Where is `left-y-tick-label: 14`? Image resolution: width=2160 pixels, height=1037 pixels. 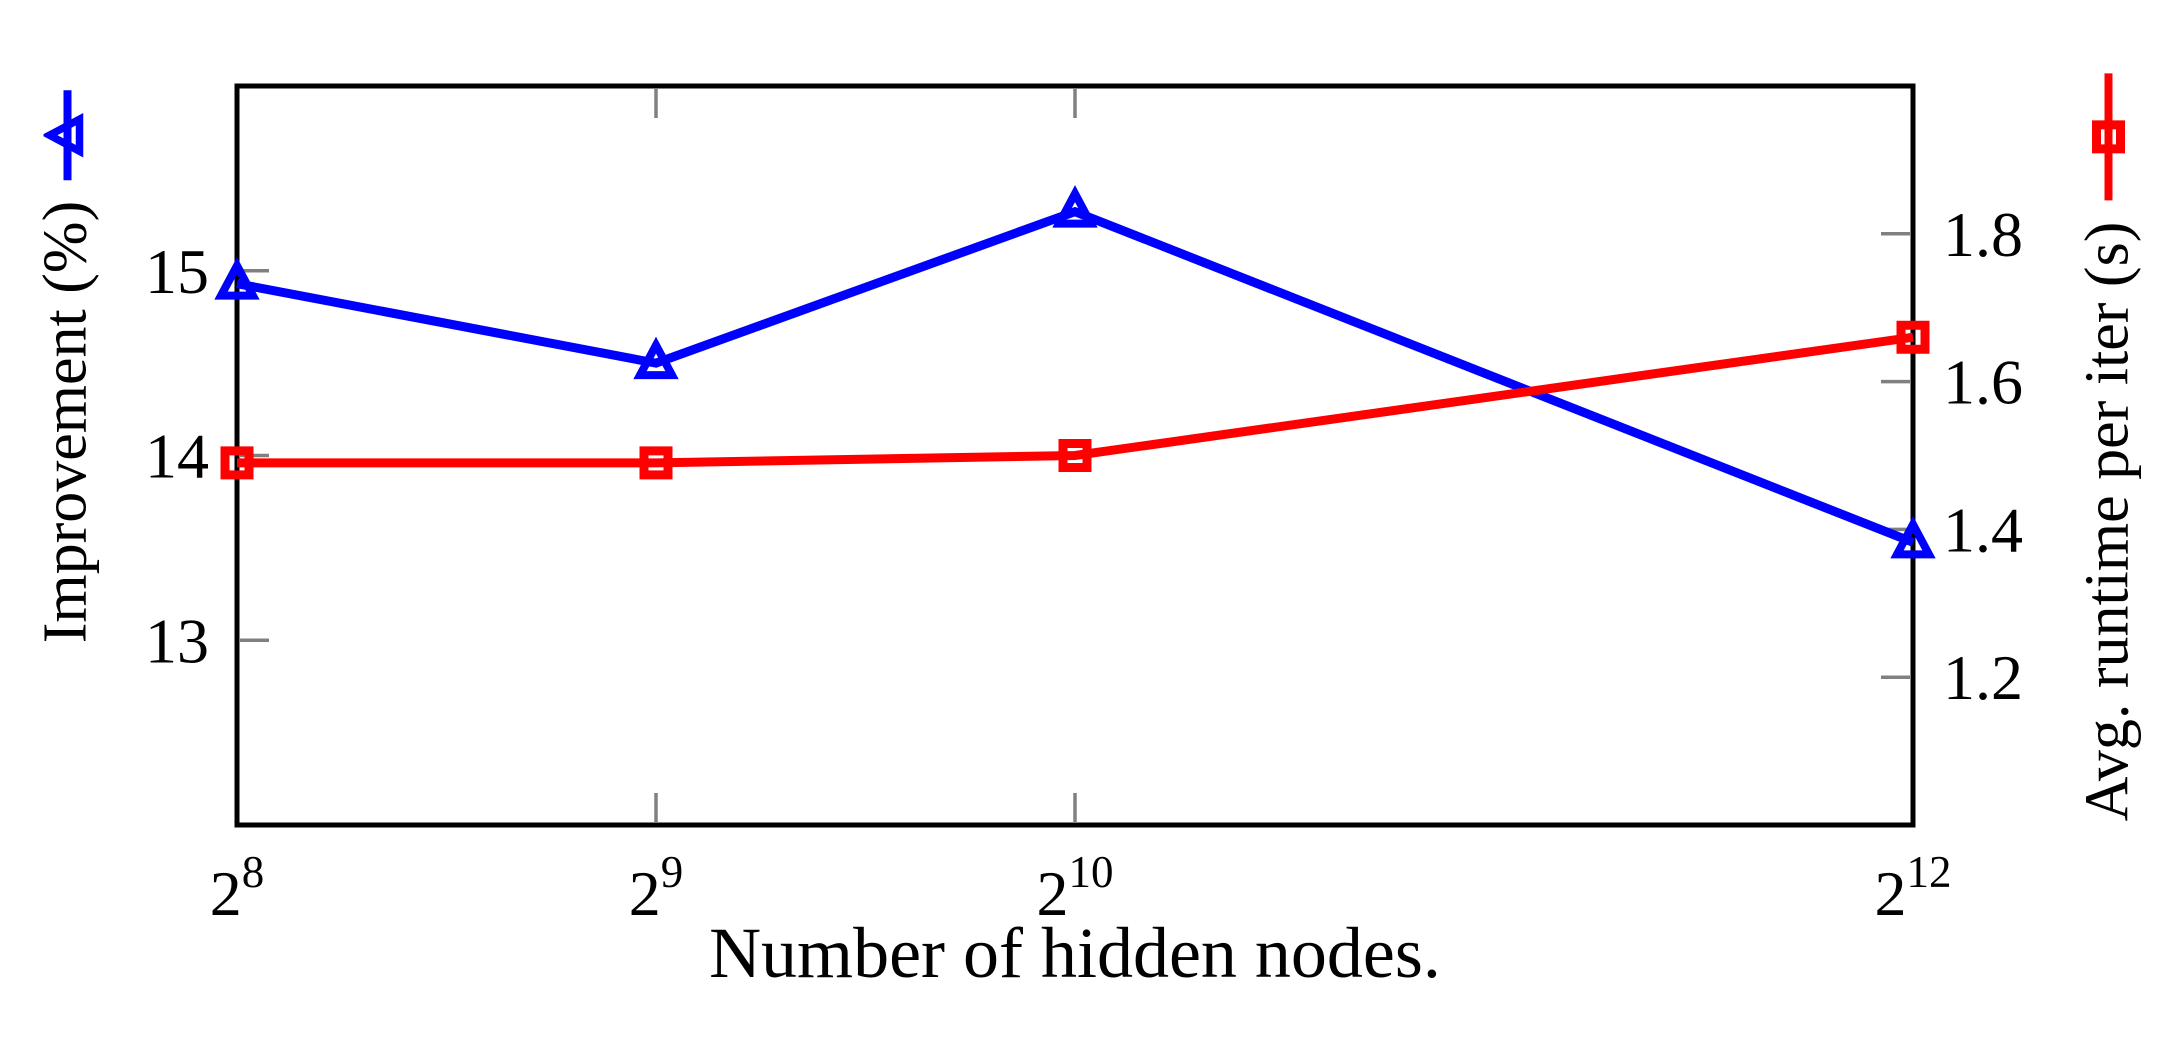
left-y-tick-label: 14 is located at coordinates (177, 456).